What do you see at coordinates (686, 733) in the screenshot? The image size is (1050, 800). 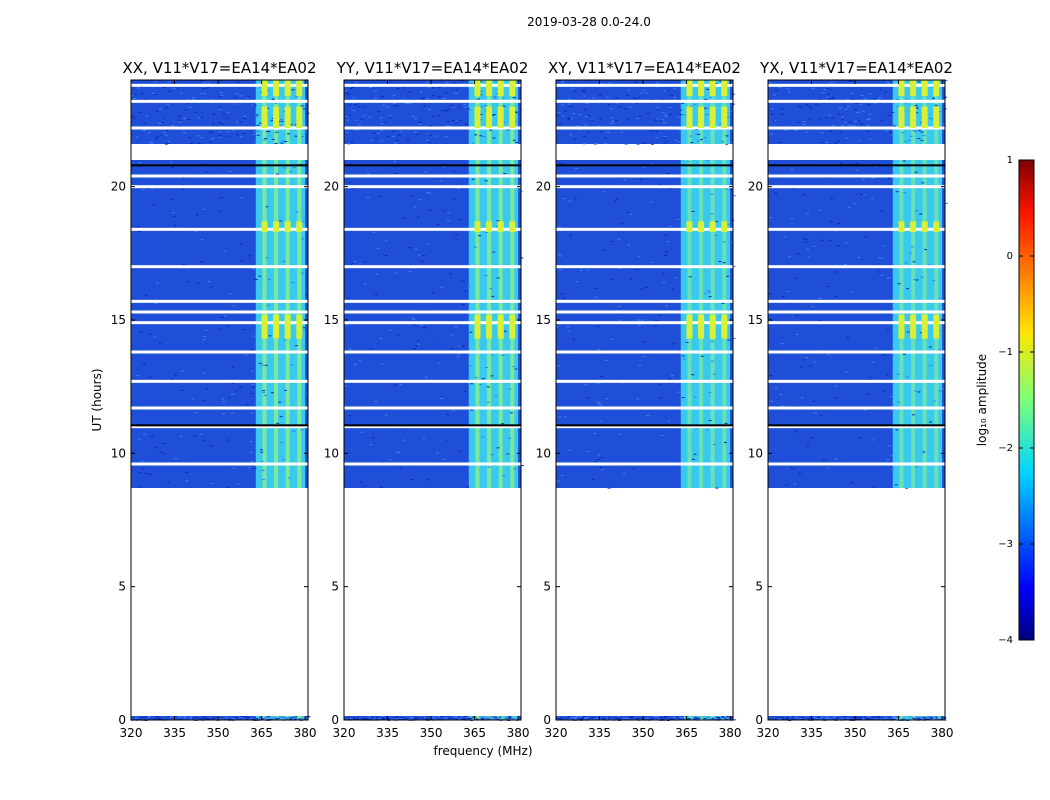 I see `x-tick-label: 365` at bounding box center [686, 733].